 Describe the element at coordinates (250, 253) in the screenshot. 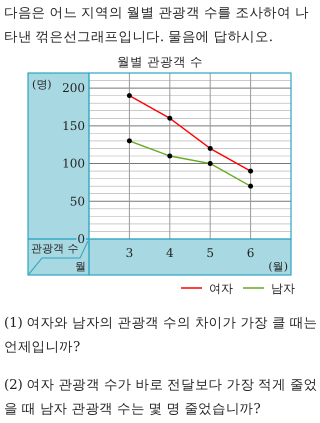

I see `x-tick-label: 6` at that location.